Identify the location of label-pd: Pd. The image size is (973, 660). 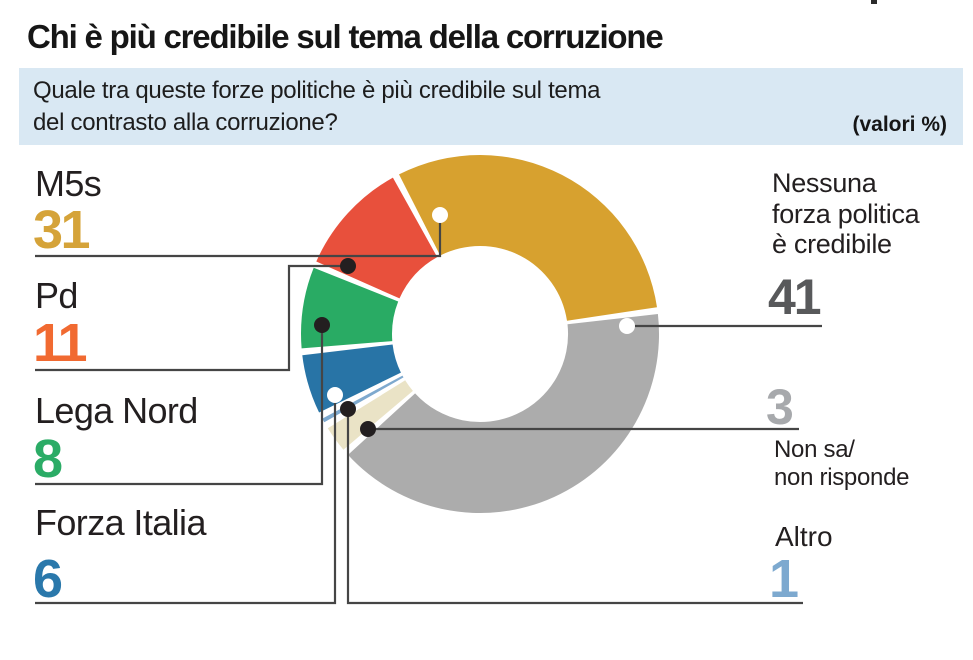
(56, 295).